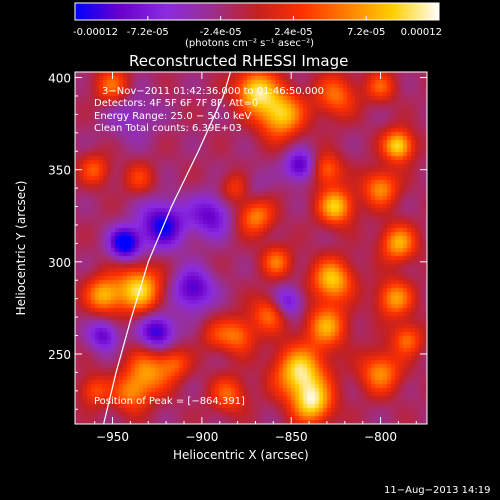 The height and width of the screenshot is (500, 500). I want to click on colorbar-tick-label: 7.2e-05, so click(366, 32).